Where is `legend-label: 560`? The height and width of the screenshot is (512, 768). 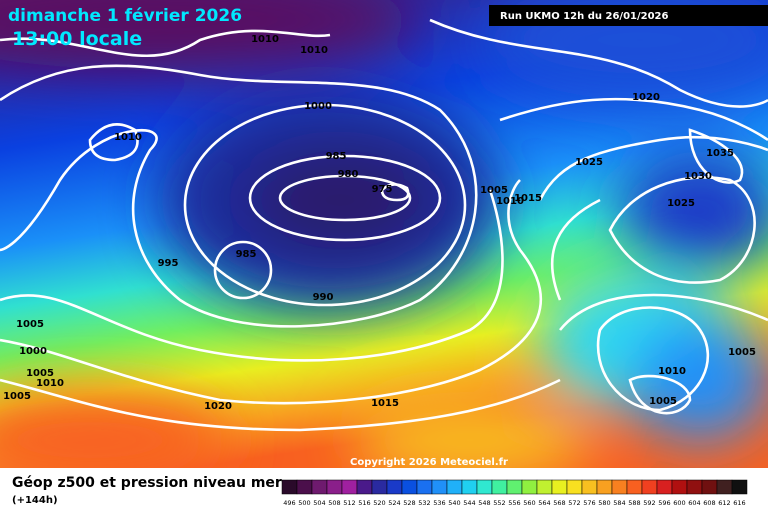 legend-label: 560 is located at coordinates (529, 503).